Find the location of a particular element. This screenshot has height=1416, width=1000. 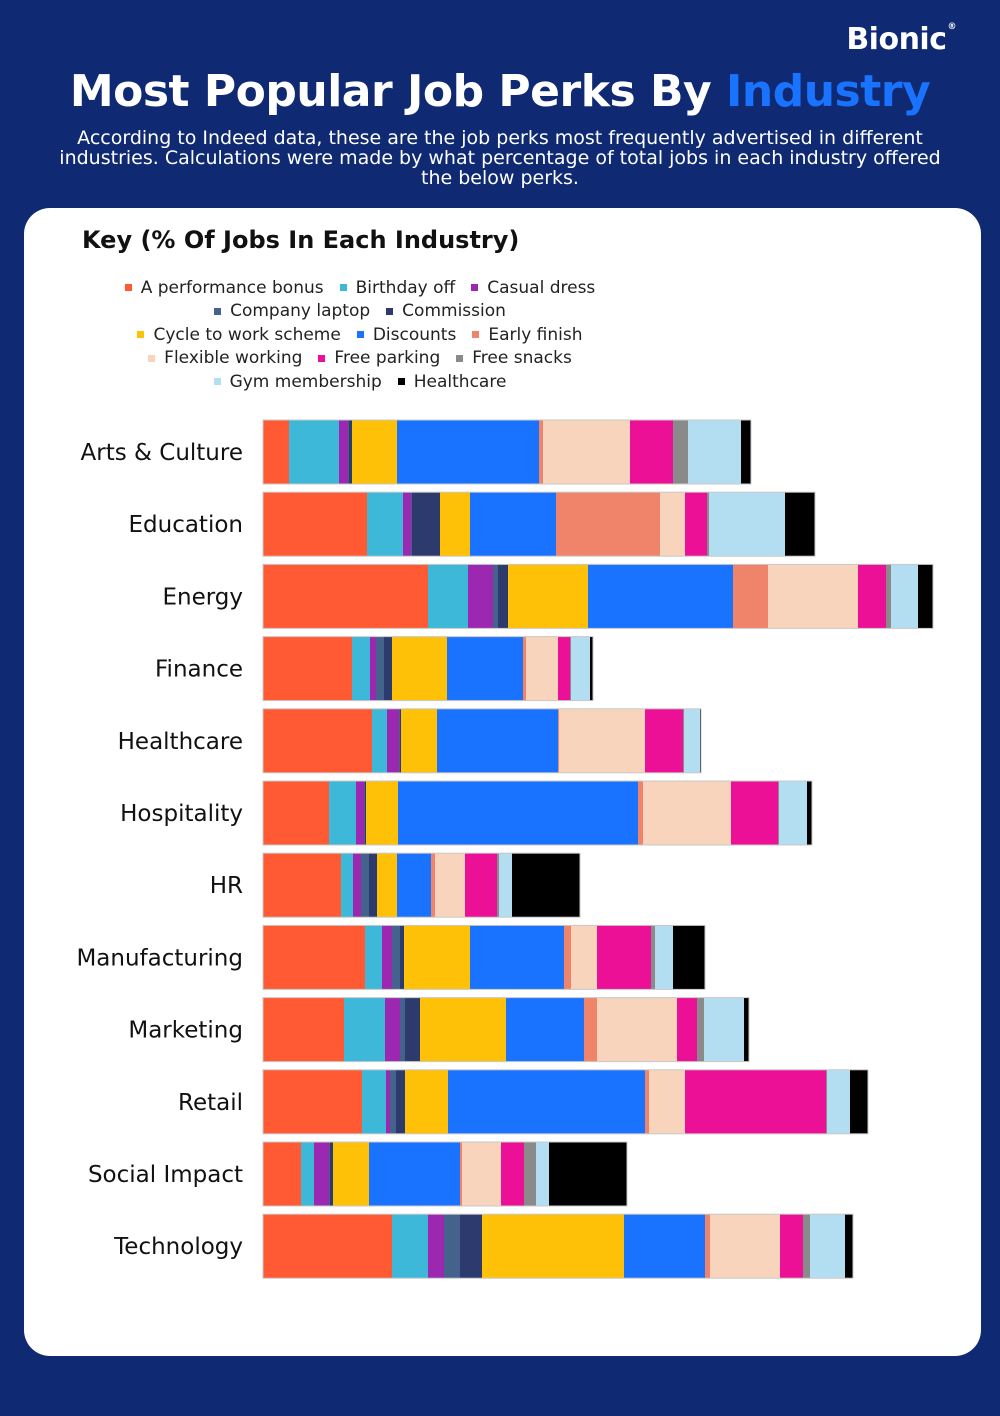

key-title: Key (% Of Jobs In Each Industry) is located at coordinates (301, 240).